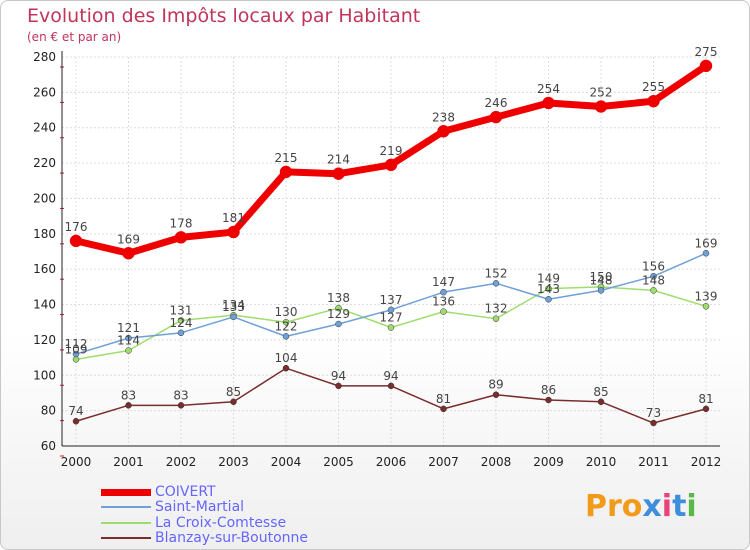 This screenshot has height=550, width=750. I want to click on x-tick-label: 2006, so click(391, 462).